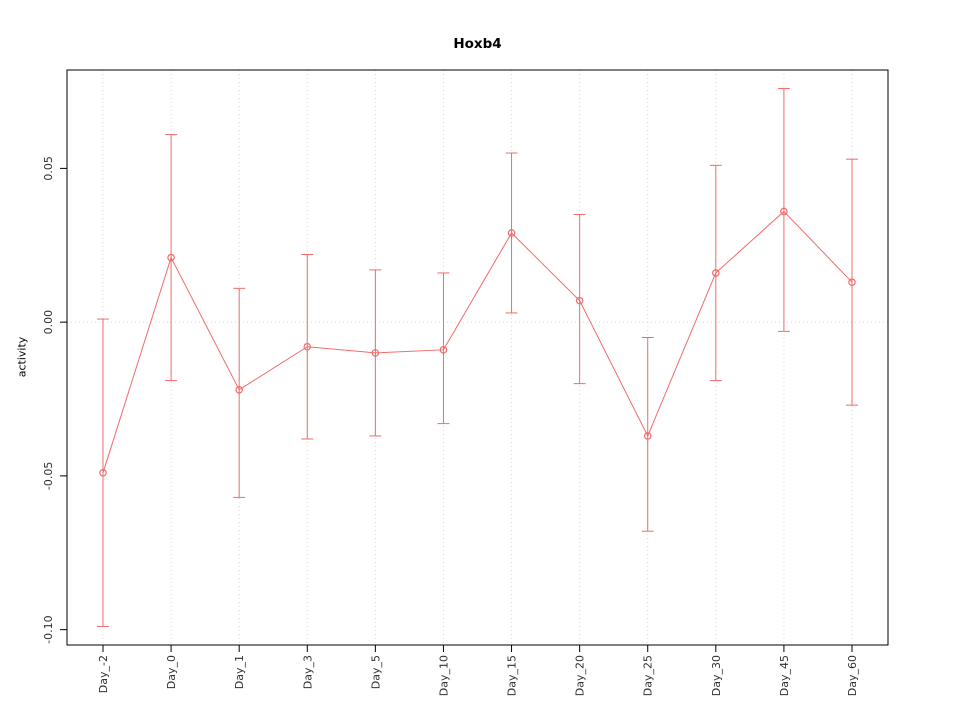  What do you see at coordinates (648, 675) in the screenshot?
I see `x-tick-label: Day_25` at bounding box center [648, 675].